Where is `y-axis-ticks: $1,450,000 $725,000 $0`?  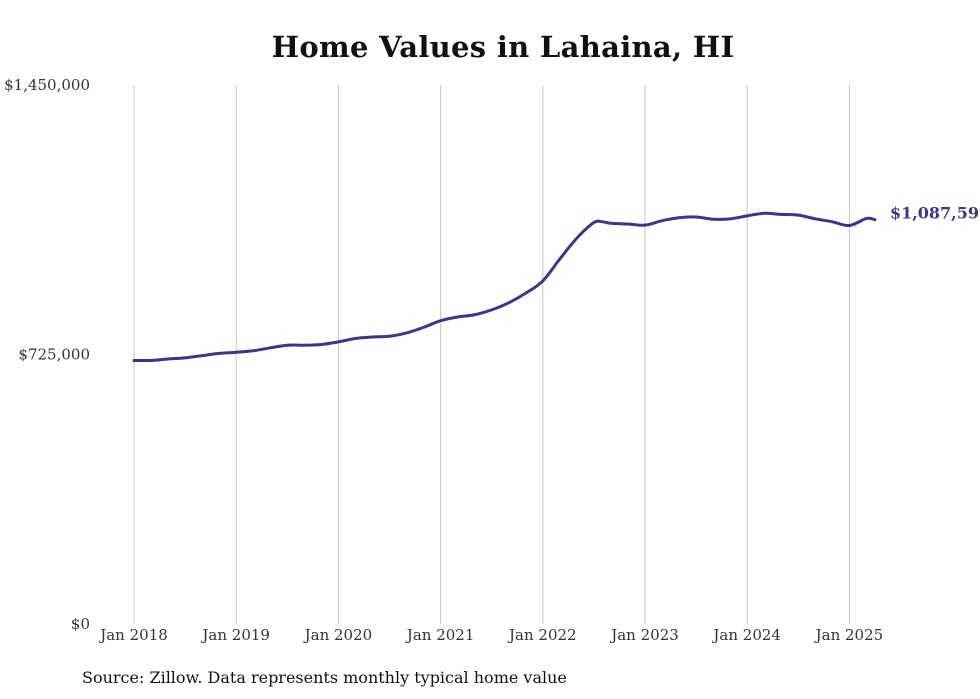
y-axis-ticks: $1,450,000 $725,000 $0 is located at coordinates (47, 354).